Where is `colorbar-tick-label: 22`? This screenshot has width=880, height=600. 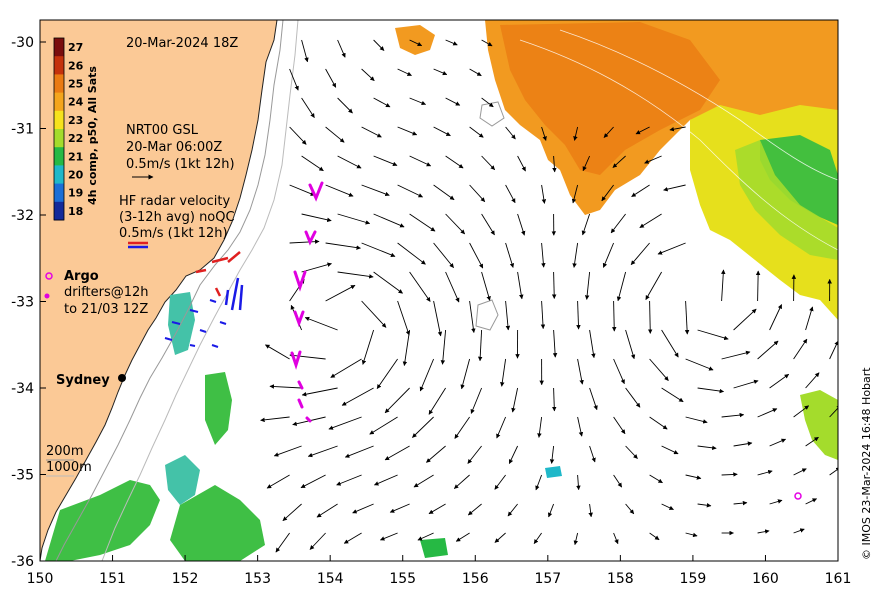
colorbar-tick-label: 22 is located at coordinates (75, 138).